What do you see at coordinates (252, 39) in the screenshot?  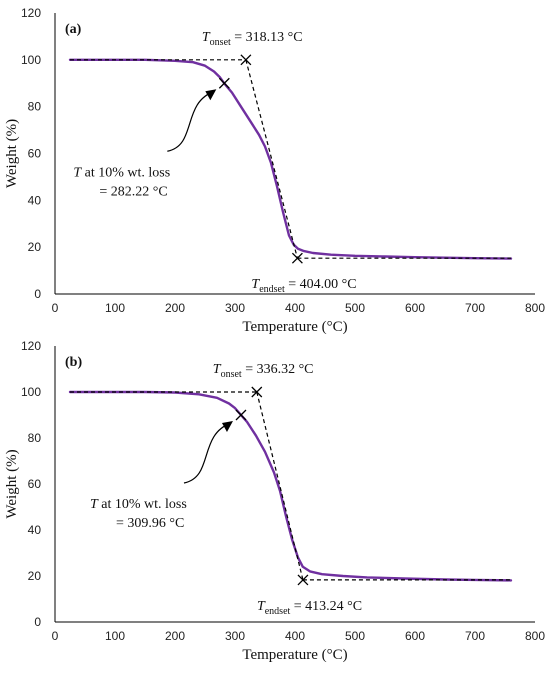 I see `onset-label: Tonset = 318.13 °C` at bounding box center [252, 39].